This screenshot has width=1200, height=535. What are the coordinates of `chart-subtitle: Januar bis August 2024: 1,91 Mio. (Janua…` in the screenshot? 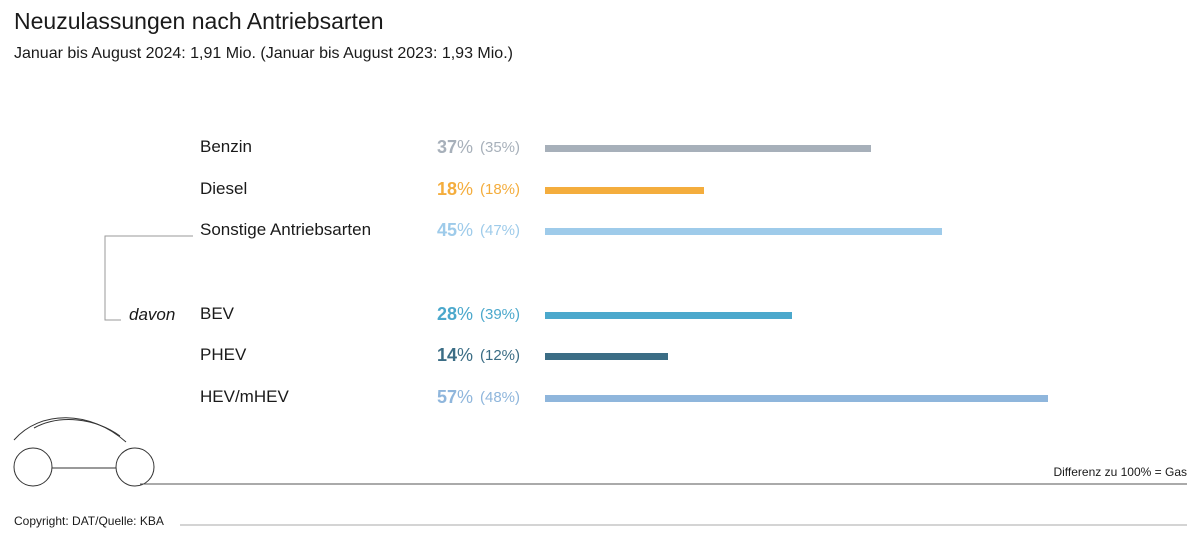 It's located at (263, 53).